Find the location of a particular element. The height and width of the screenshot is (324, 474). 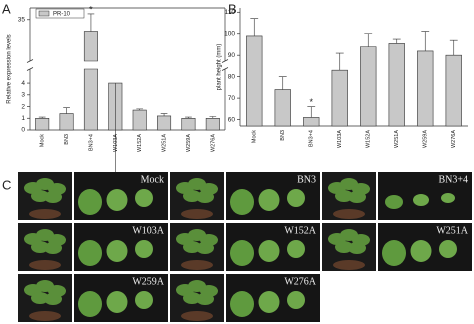

photo-panel: W103A is located at coordinates (93, 247).